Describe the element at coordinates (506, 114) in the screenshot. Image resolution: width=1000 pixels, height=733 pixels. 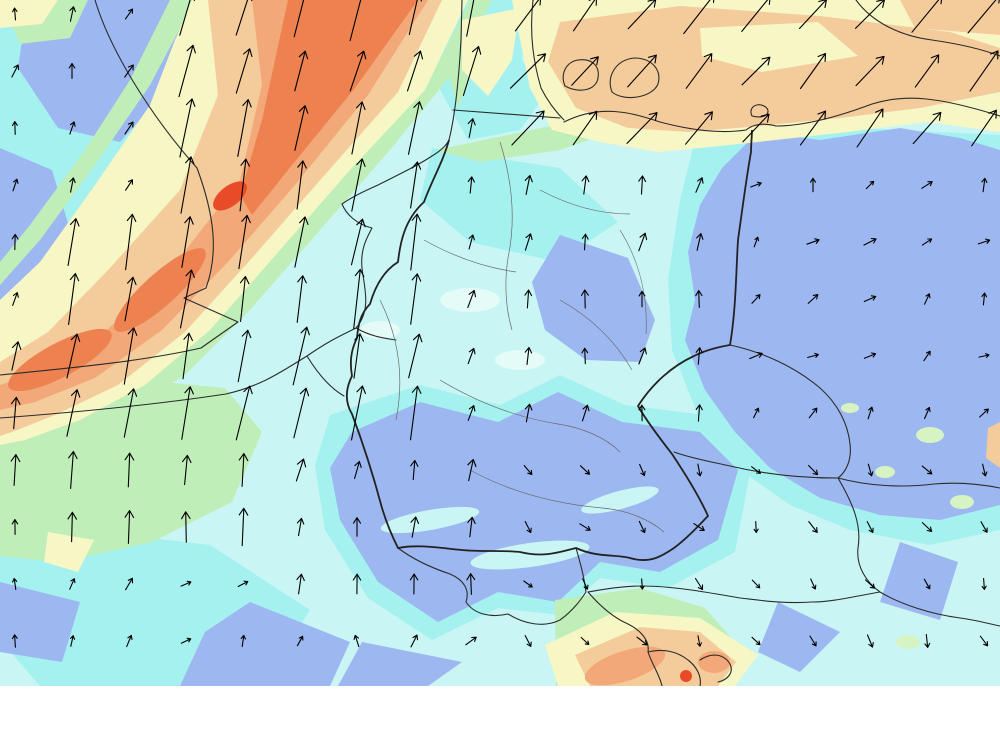
I see `denmark-germany-border` at that location.